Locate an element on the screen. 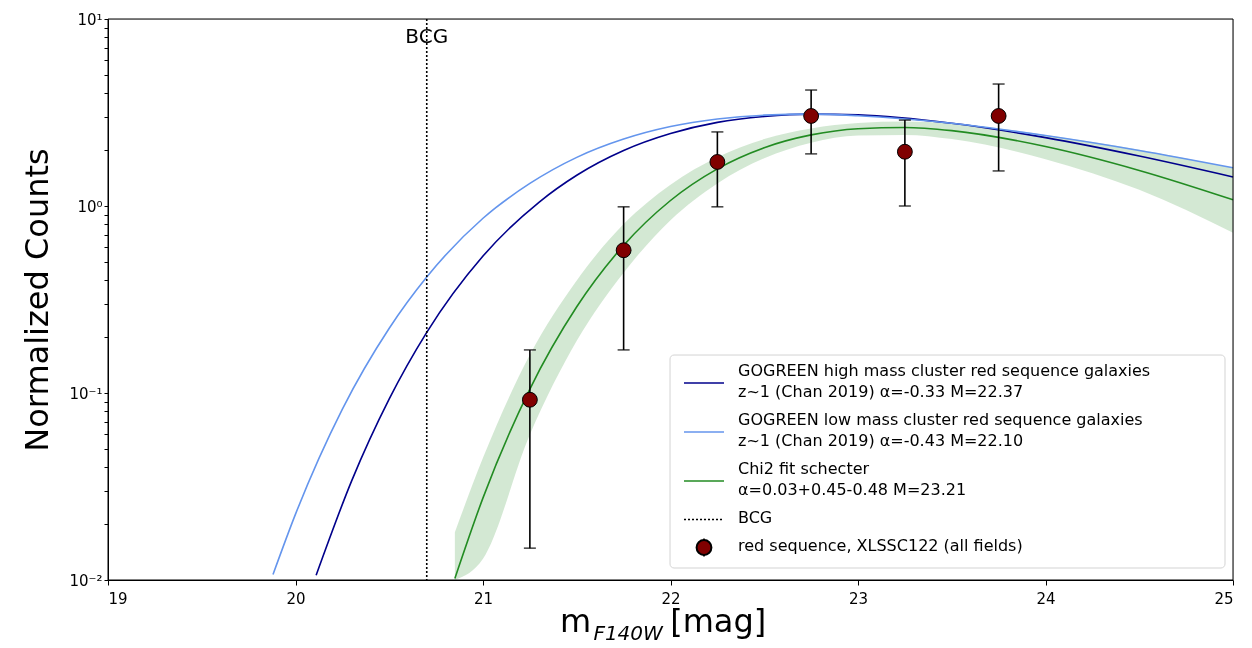 The image size is (1252, 648). y-tick-label: 10⁻² is located at coordinates (86, 580).